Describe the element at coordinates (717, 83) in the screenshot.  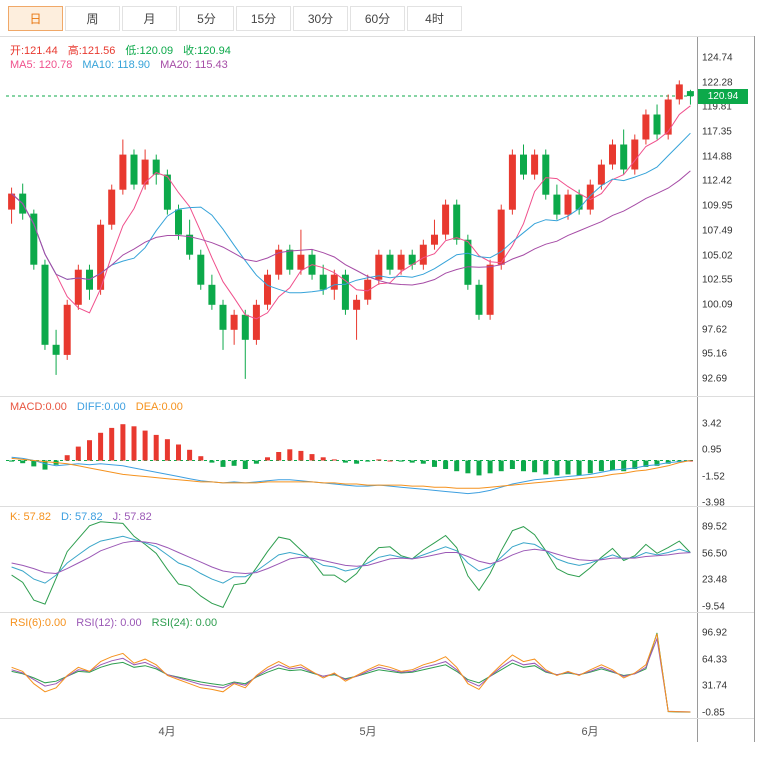
I see `y-tick-label: 122.28` at that location.